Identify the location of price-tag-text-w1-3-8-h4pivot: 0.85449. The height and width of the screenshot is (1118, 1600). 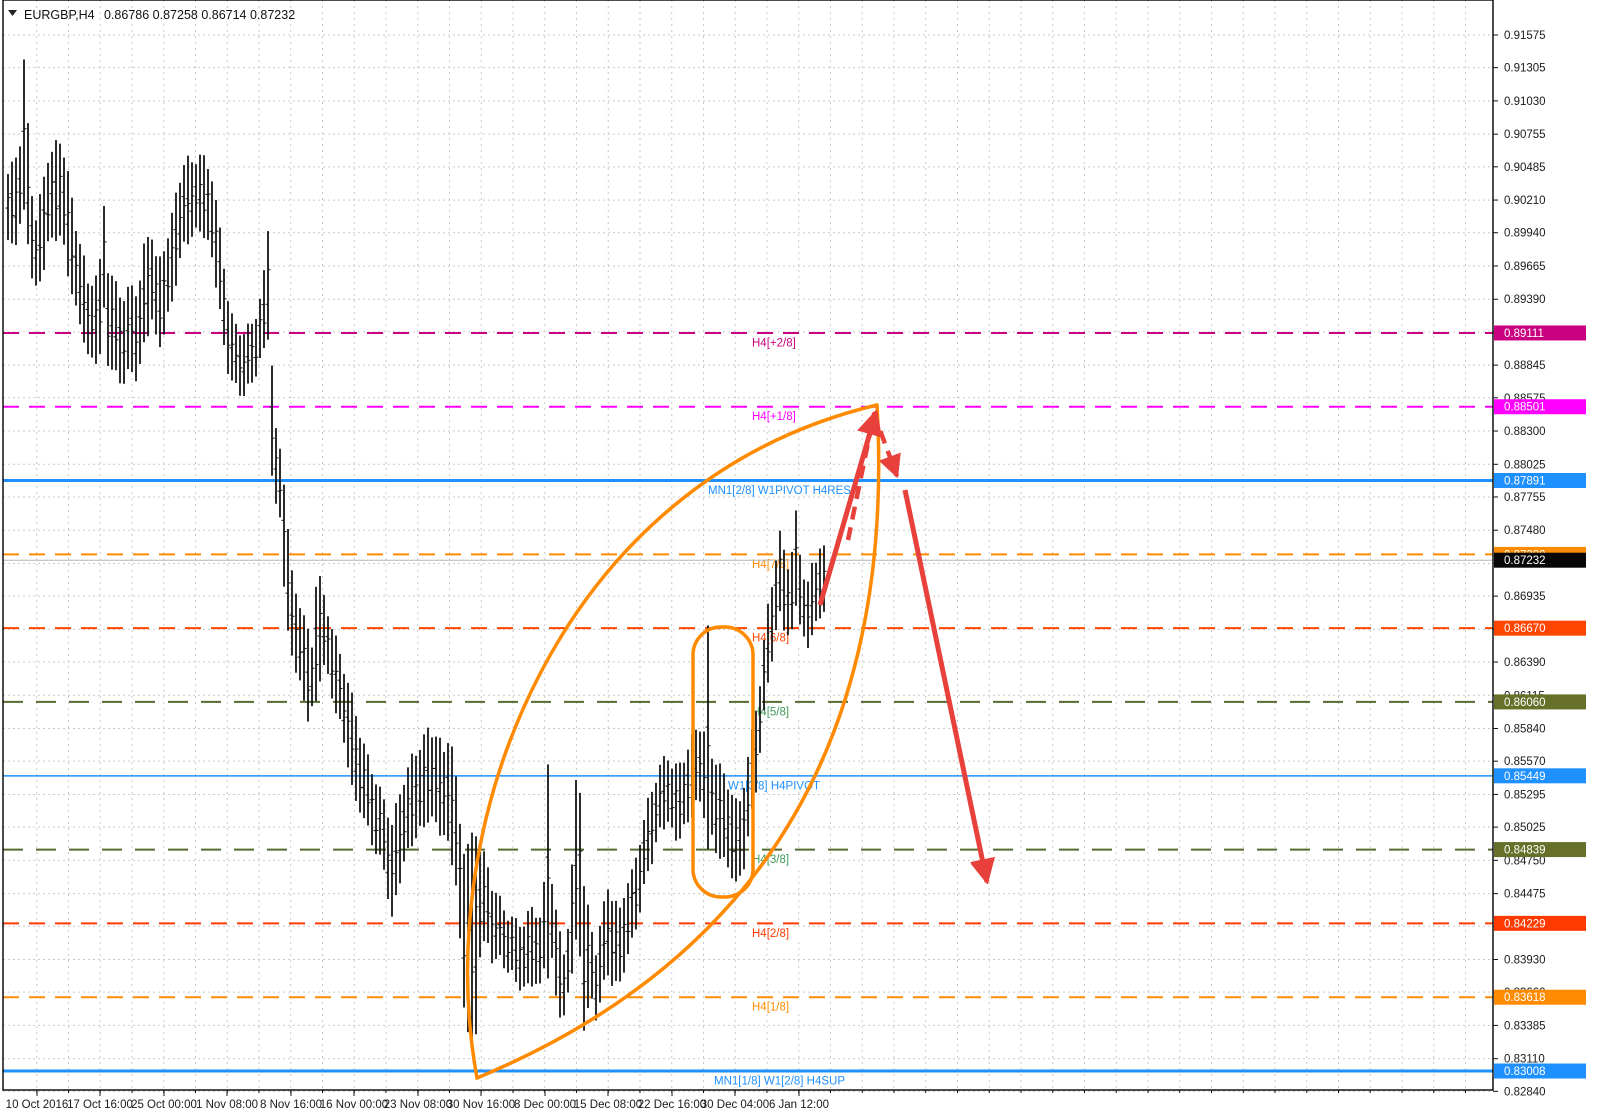
(1525, 777).